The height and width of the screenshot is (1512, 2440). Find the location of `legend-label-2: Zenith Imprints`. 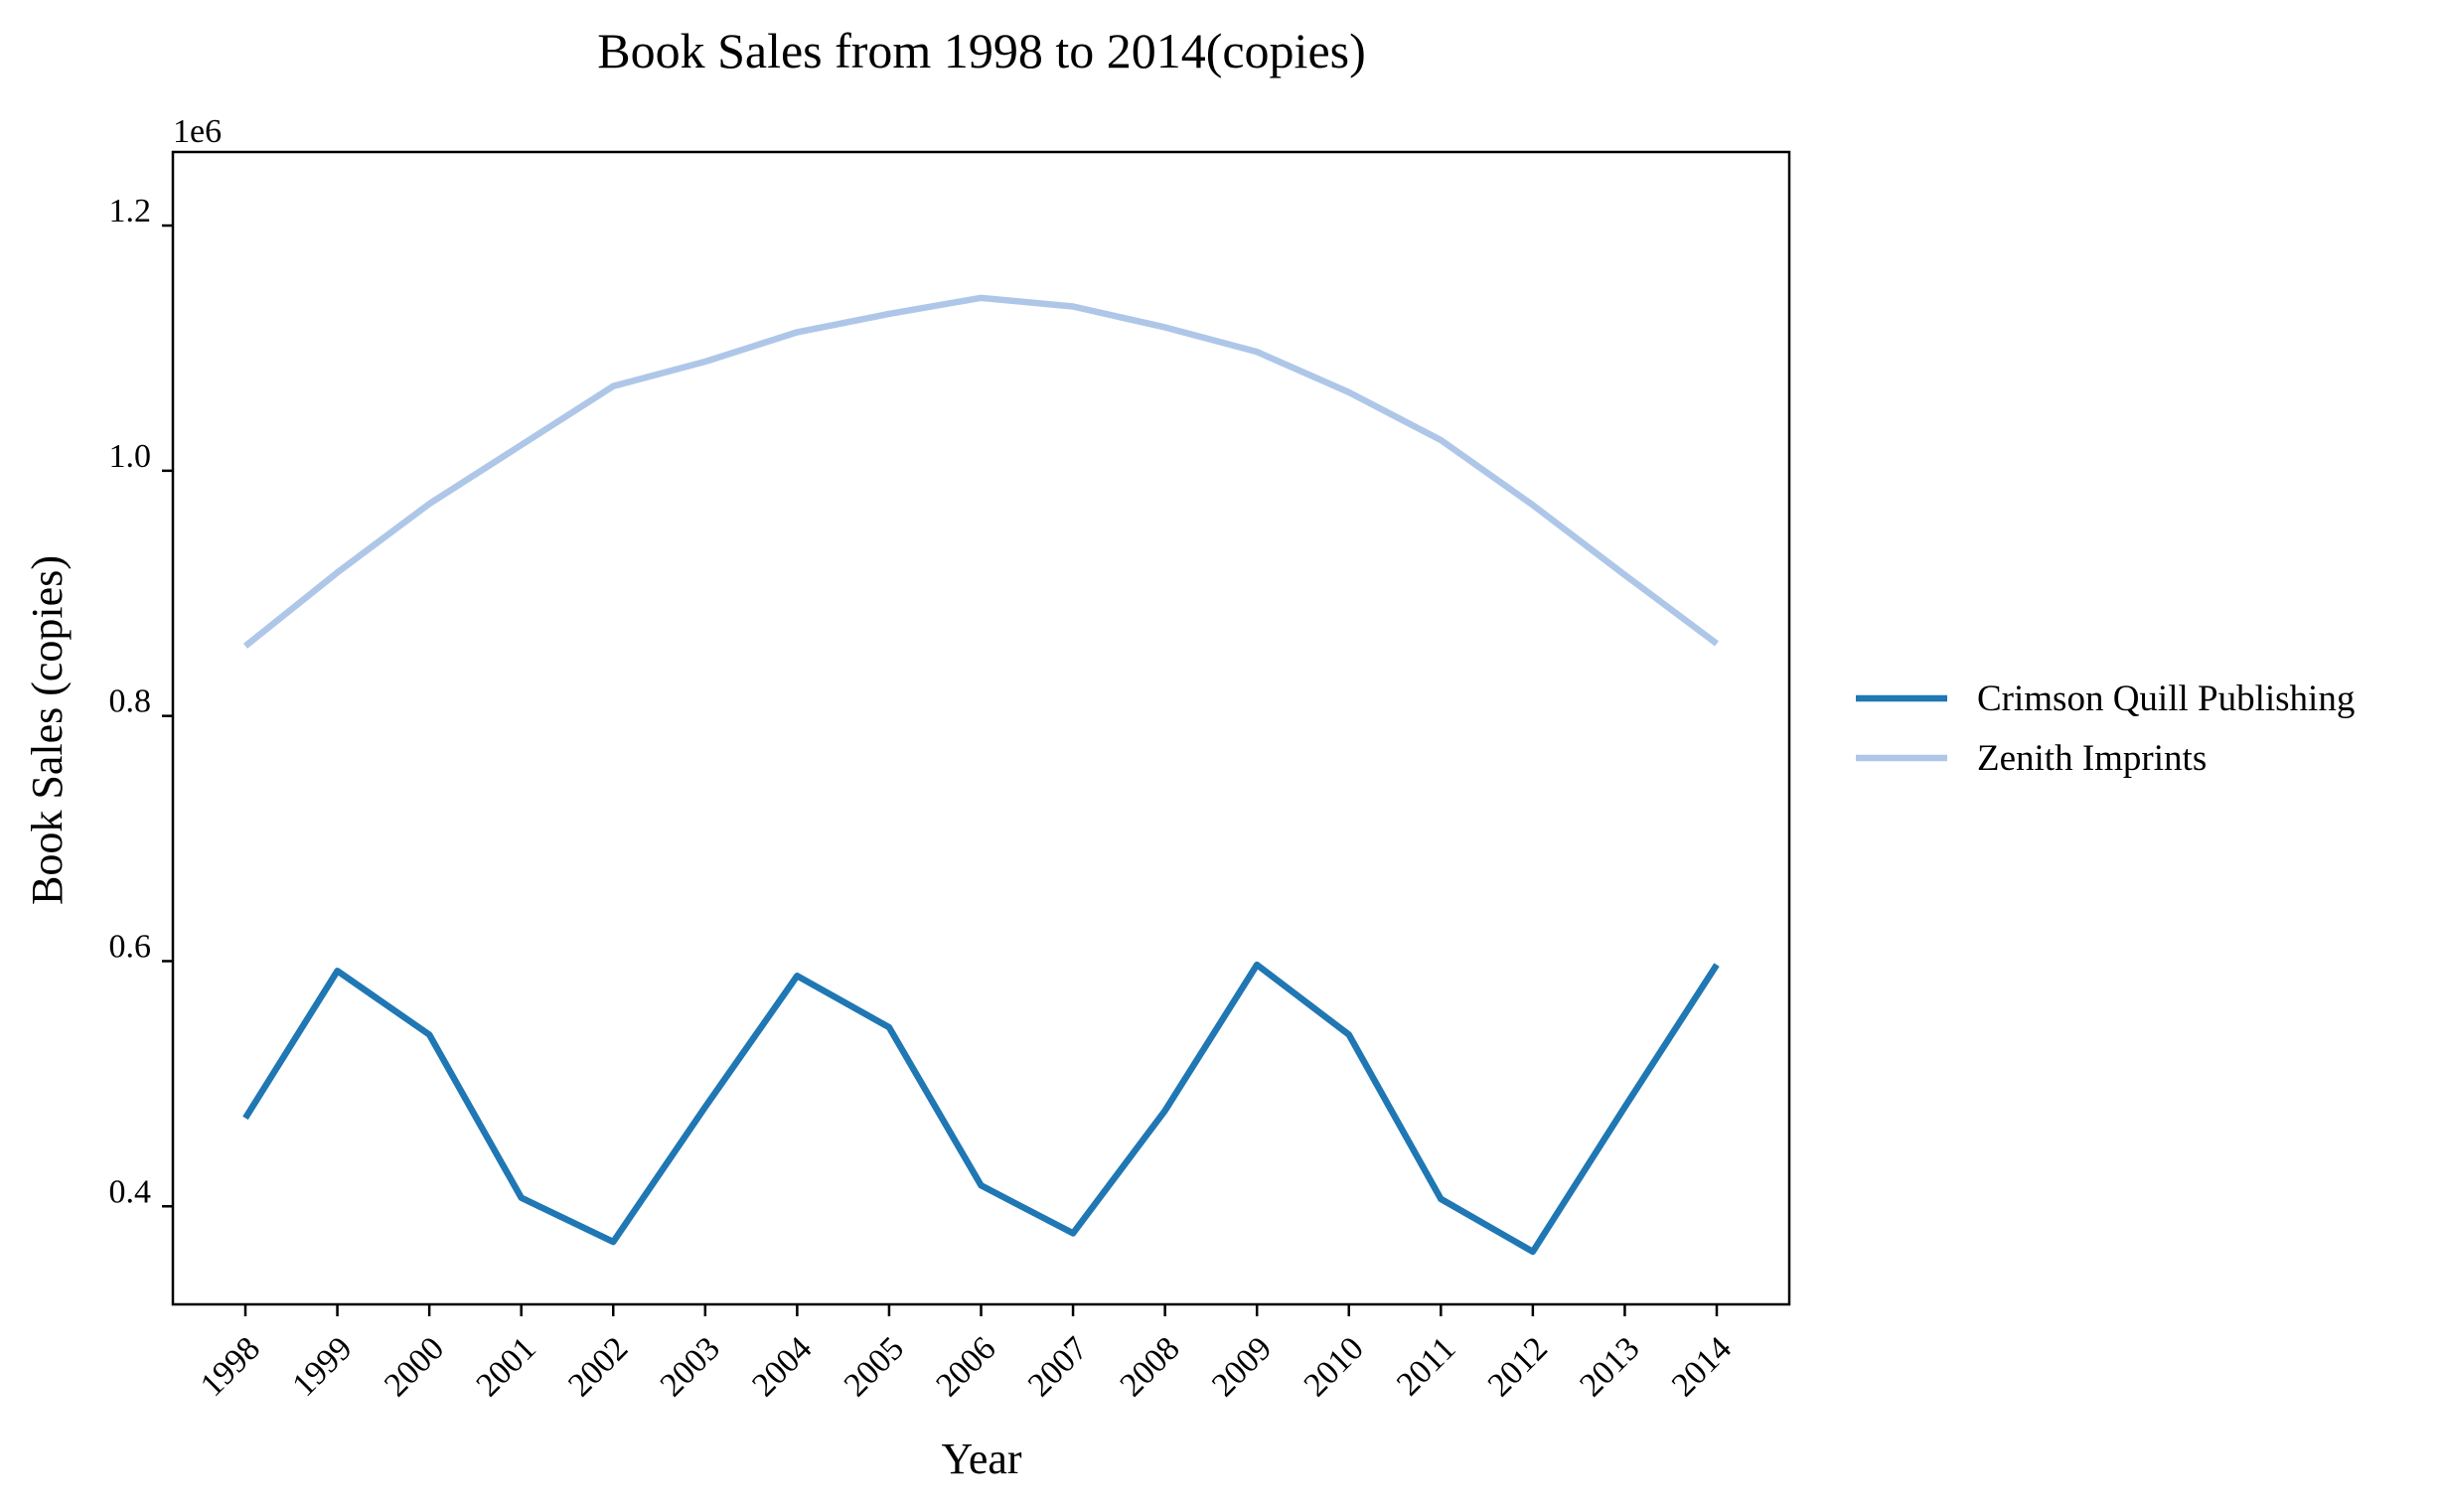

legend-label-2: Zenith Imprints is located at coordinates (2092, 758).